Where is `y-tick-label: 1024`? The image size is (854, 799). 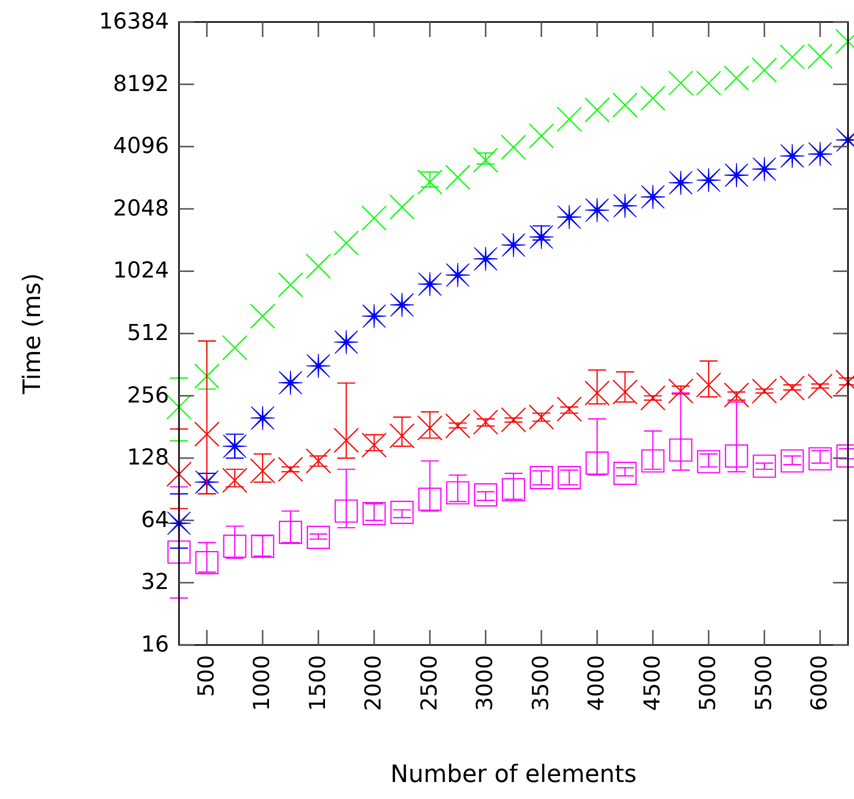
y-tick-label: 1024 is located at coordinates (141, 271).